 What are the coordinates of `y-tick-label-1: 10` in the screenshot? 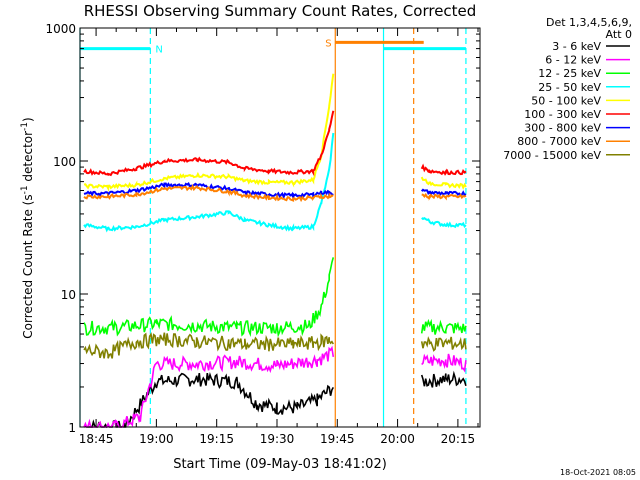 It's located at (68, 295).